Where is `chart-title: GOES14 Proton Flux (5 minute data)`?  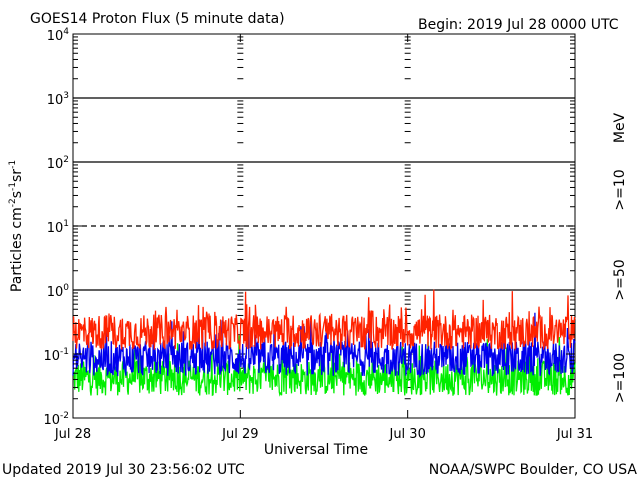 chart-title: GOES14 Proton Flux (5 minute data) is located at coordinates (157, 19).